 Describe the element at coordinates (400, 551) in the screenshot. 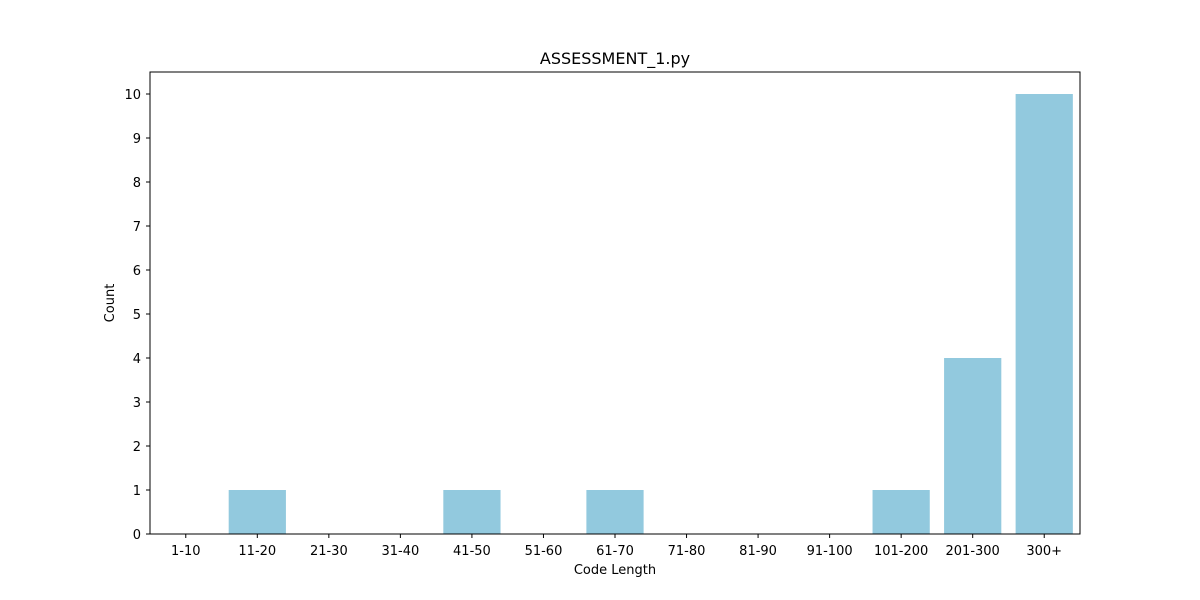

I see `x-tick-label: 31-40` at that location.